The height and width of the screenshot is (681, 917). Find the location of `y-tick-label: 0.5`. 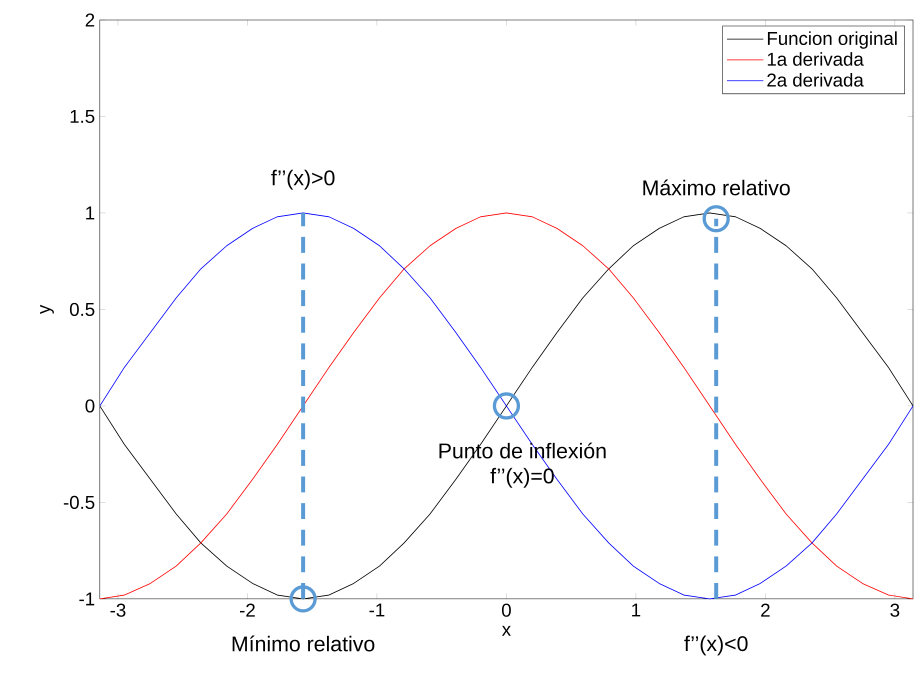

y-tick-label: 0.5 is located at coordinates (82, 309).